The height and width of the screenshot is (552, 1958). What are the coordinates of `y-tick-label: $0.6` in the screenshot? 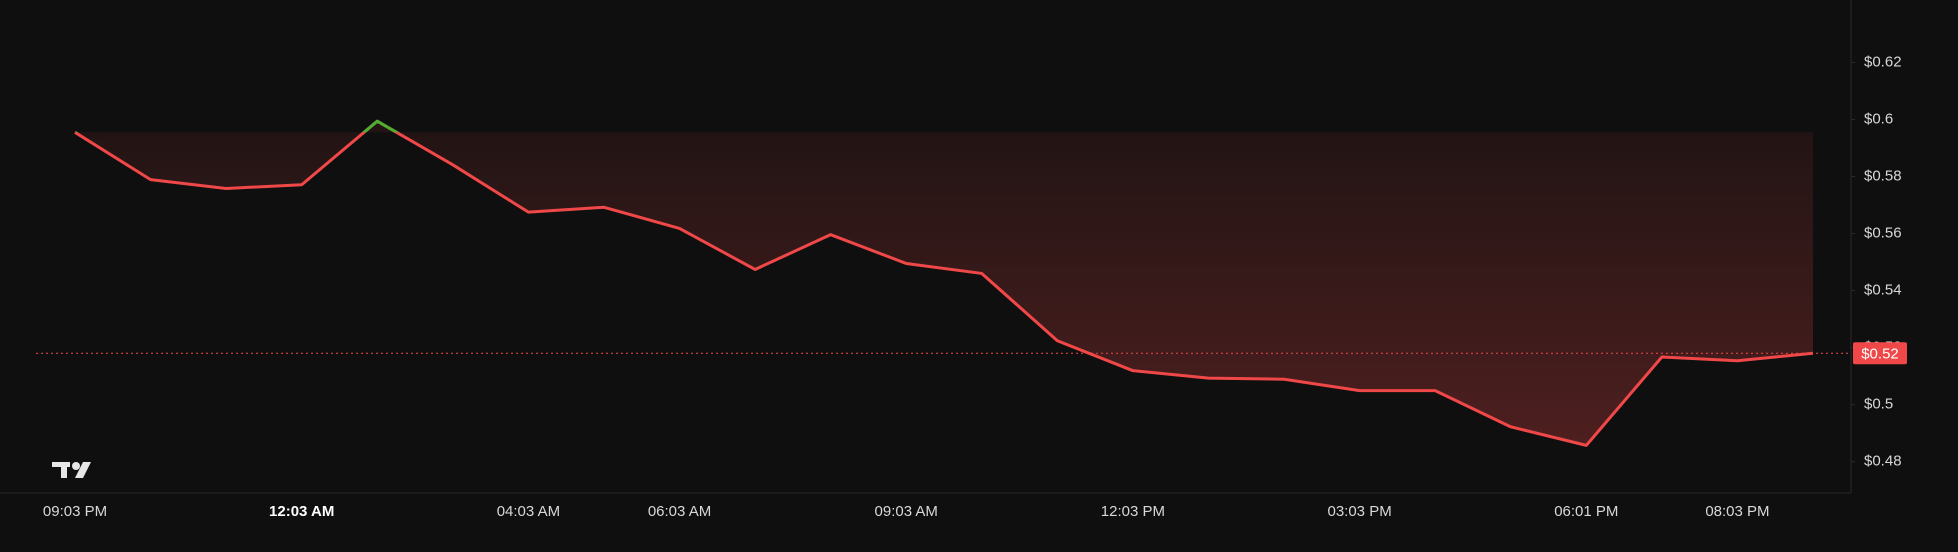 It's located at (1878, 118).